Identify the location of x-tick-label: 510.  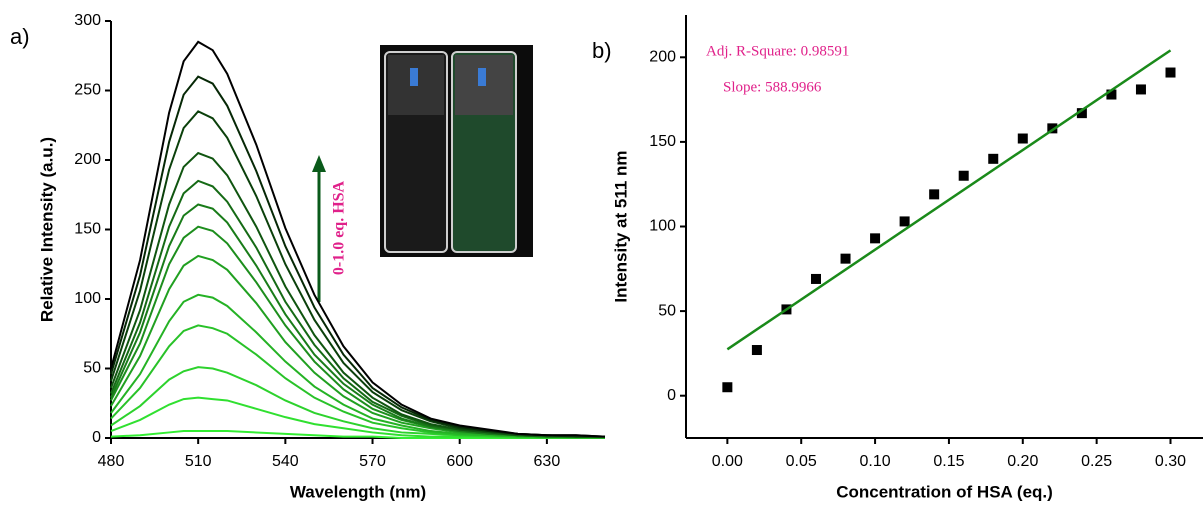
(198, 461).